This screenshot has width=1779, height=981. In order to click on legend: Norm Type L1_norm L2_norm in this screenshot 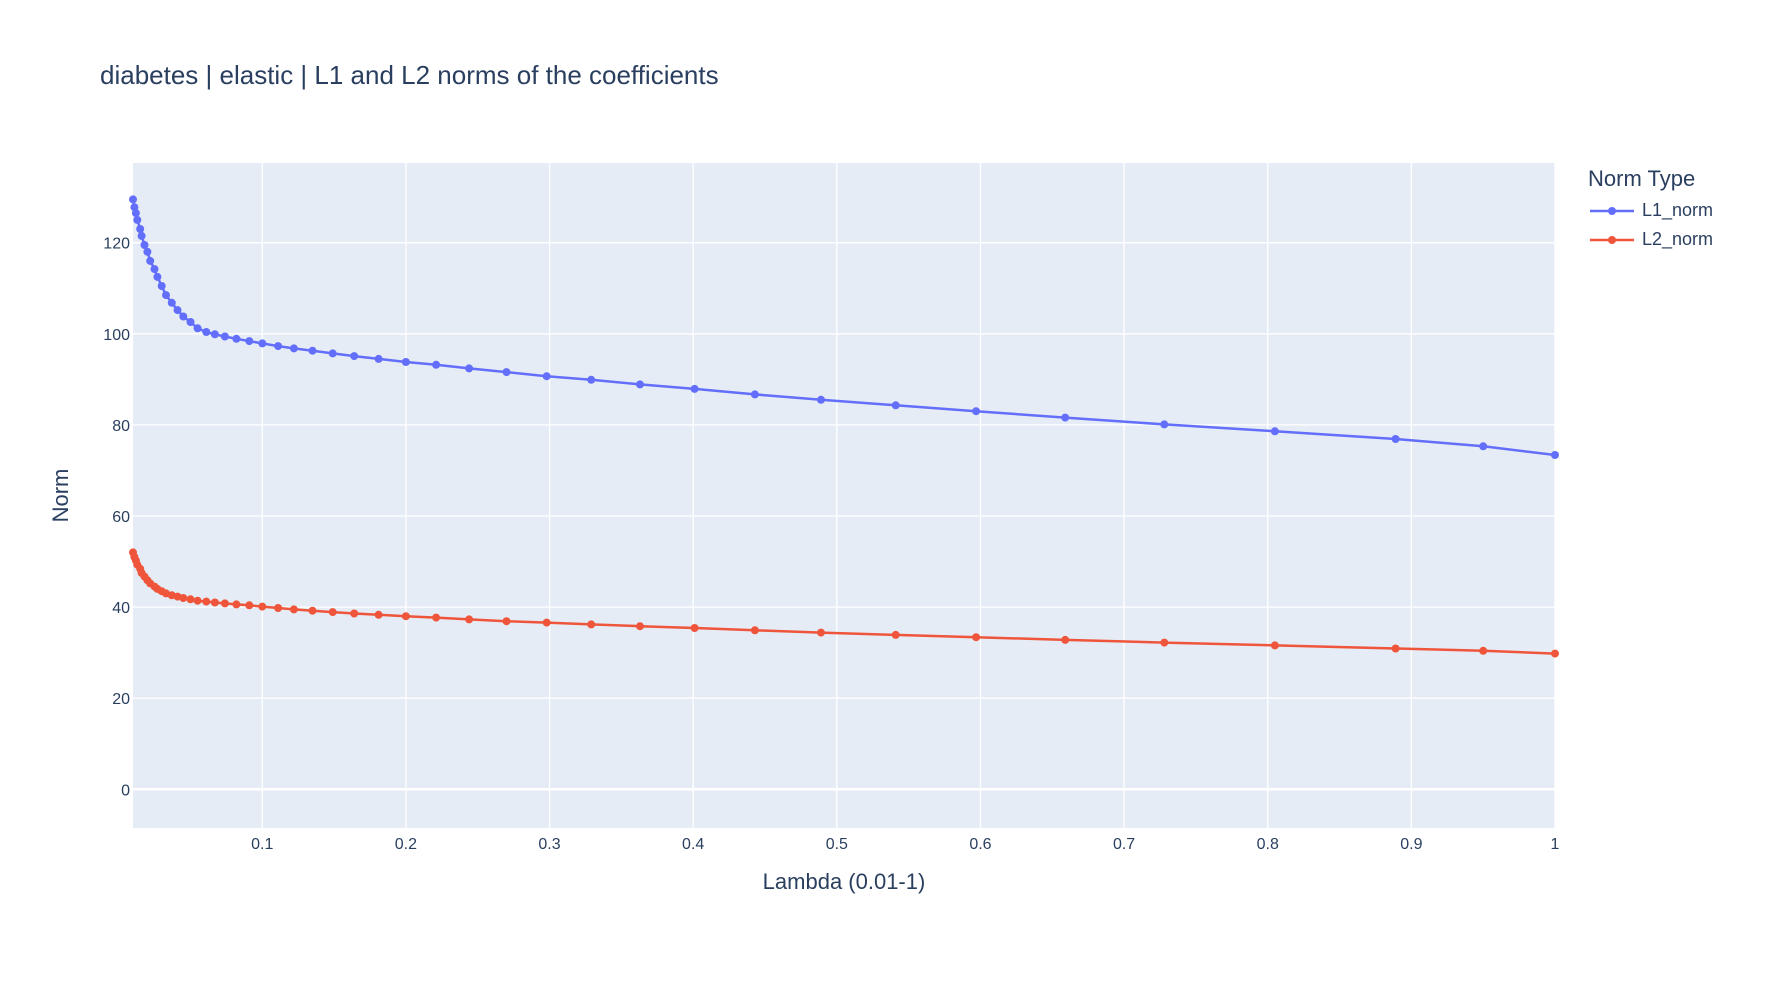, I will do `click(1650, 210)`.